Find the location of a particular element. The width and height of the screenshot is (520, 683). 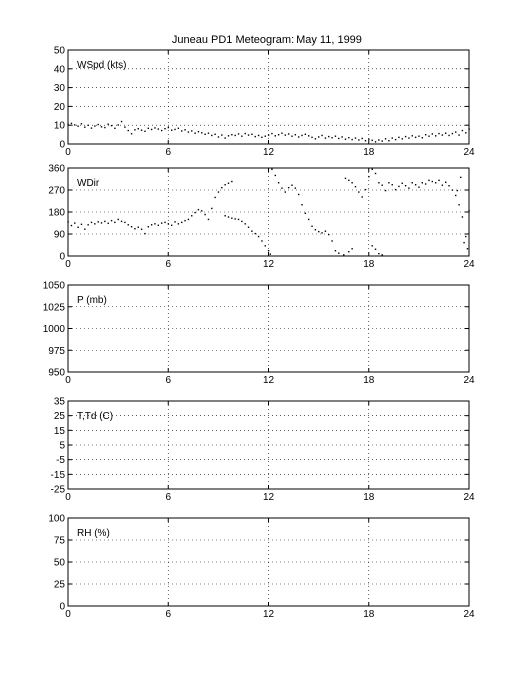

wdir-xtick-label: 24 is located at coordinates (469, 264).